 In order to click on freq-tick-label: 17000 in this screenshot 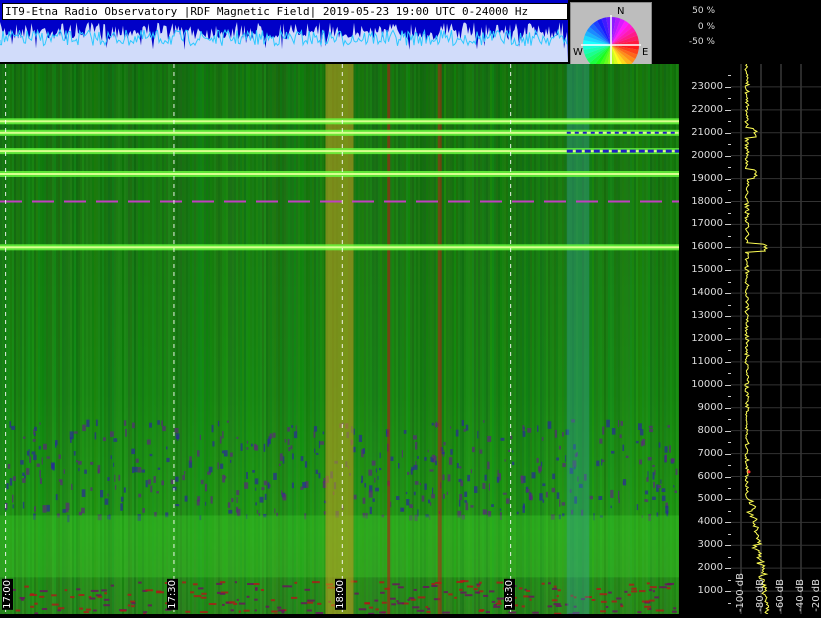, I will do `click(707, 223)`.